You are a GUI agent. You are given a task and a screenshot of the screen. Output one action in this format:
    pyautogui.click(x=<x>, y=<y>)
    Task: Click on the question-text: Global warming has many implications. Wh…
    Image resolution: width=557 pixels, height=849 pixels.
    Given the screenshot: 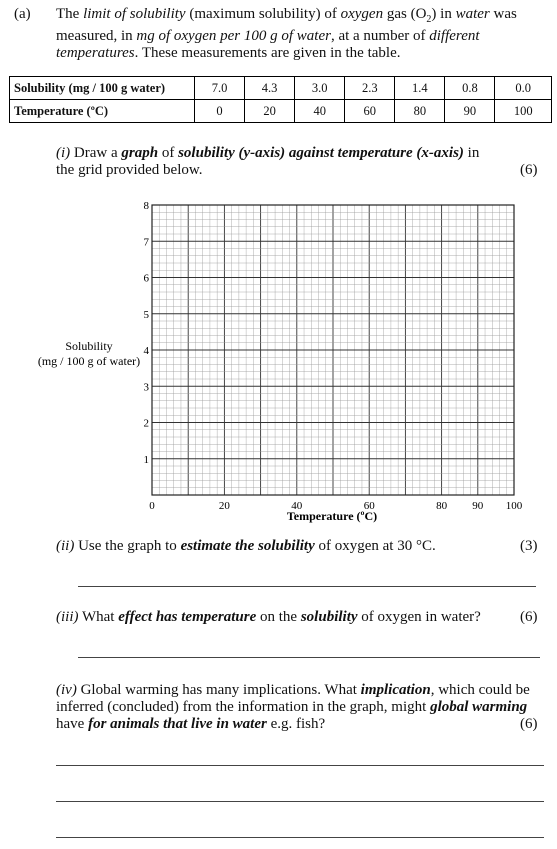 What is the action you would take?
    pyautogui.click(x=293, y=707)
    